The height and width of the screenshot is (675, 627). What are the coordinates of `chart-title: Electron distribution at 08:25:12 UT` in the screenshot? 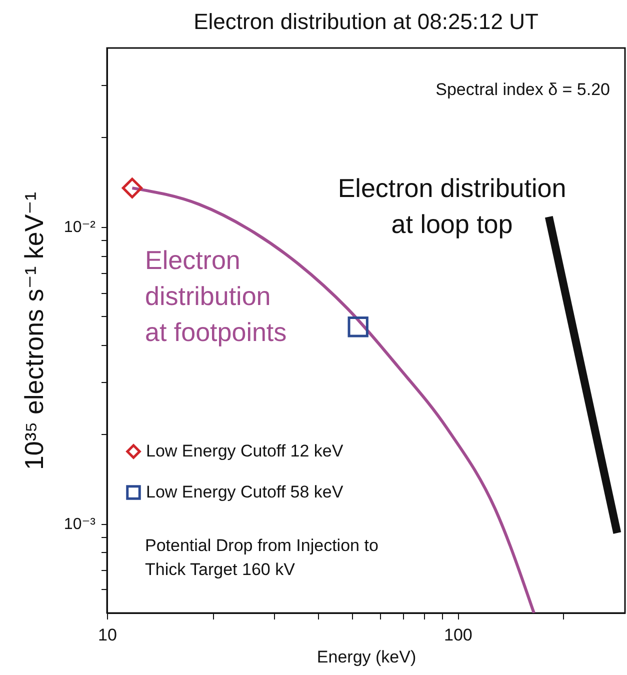 It's located at (366, 21).